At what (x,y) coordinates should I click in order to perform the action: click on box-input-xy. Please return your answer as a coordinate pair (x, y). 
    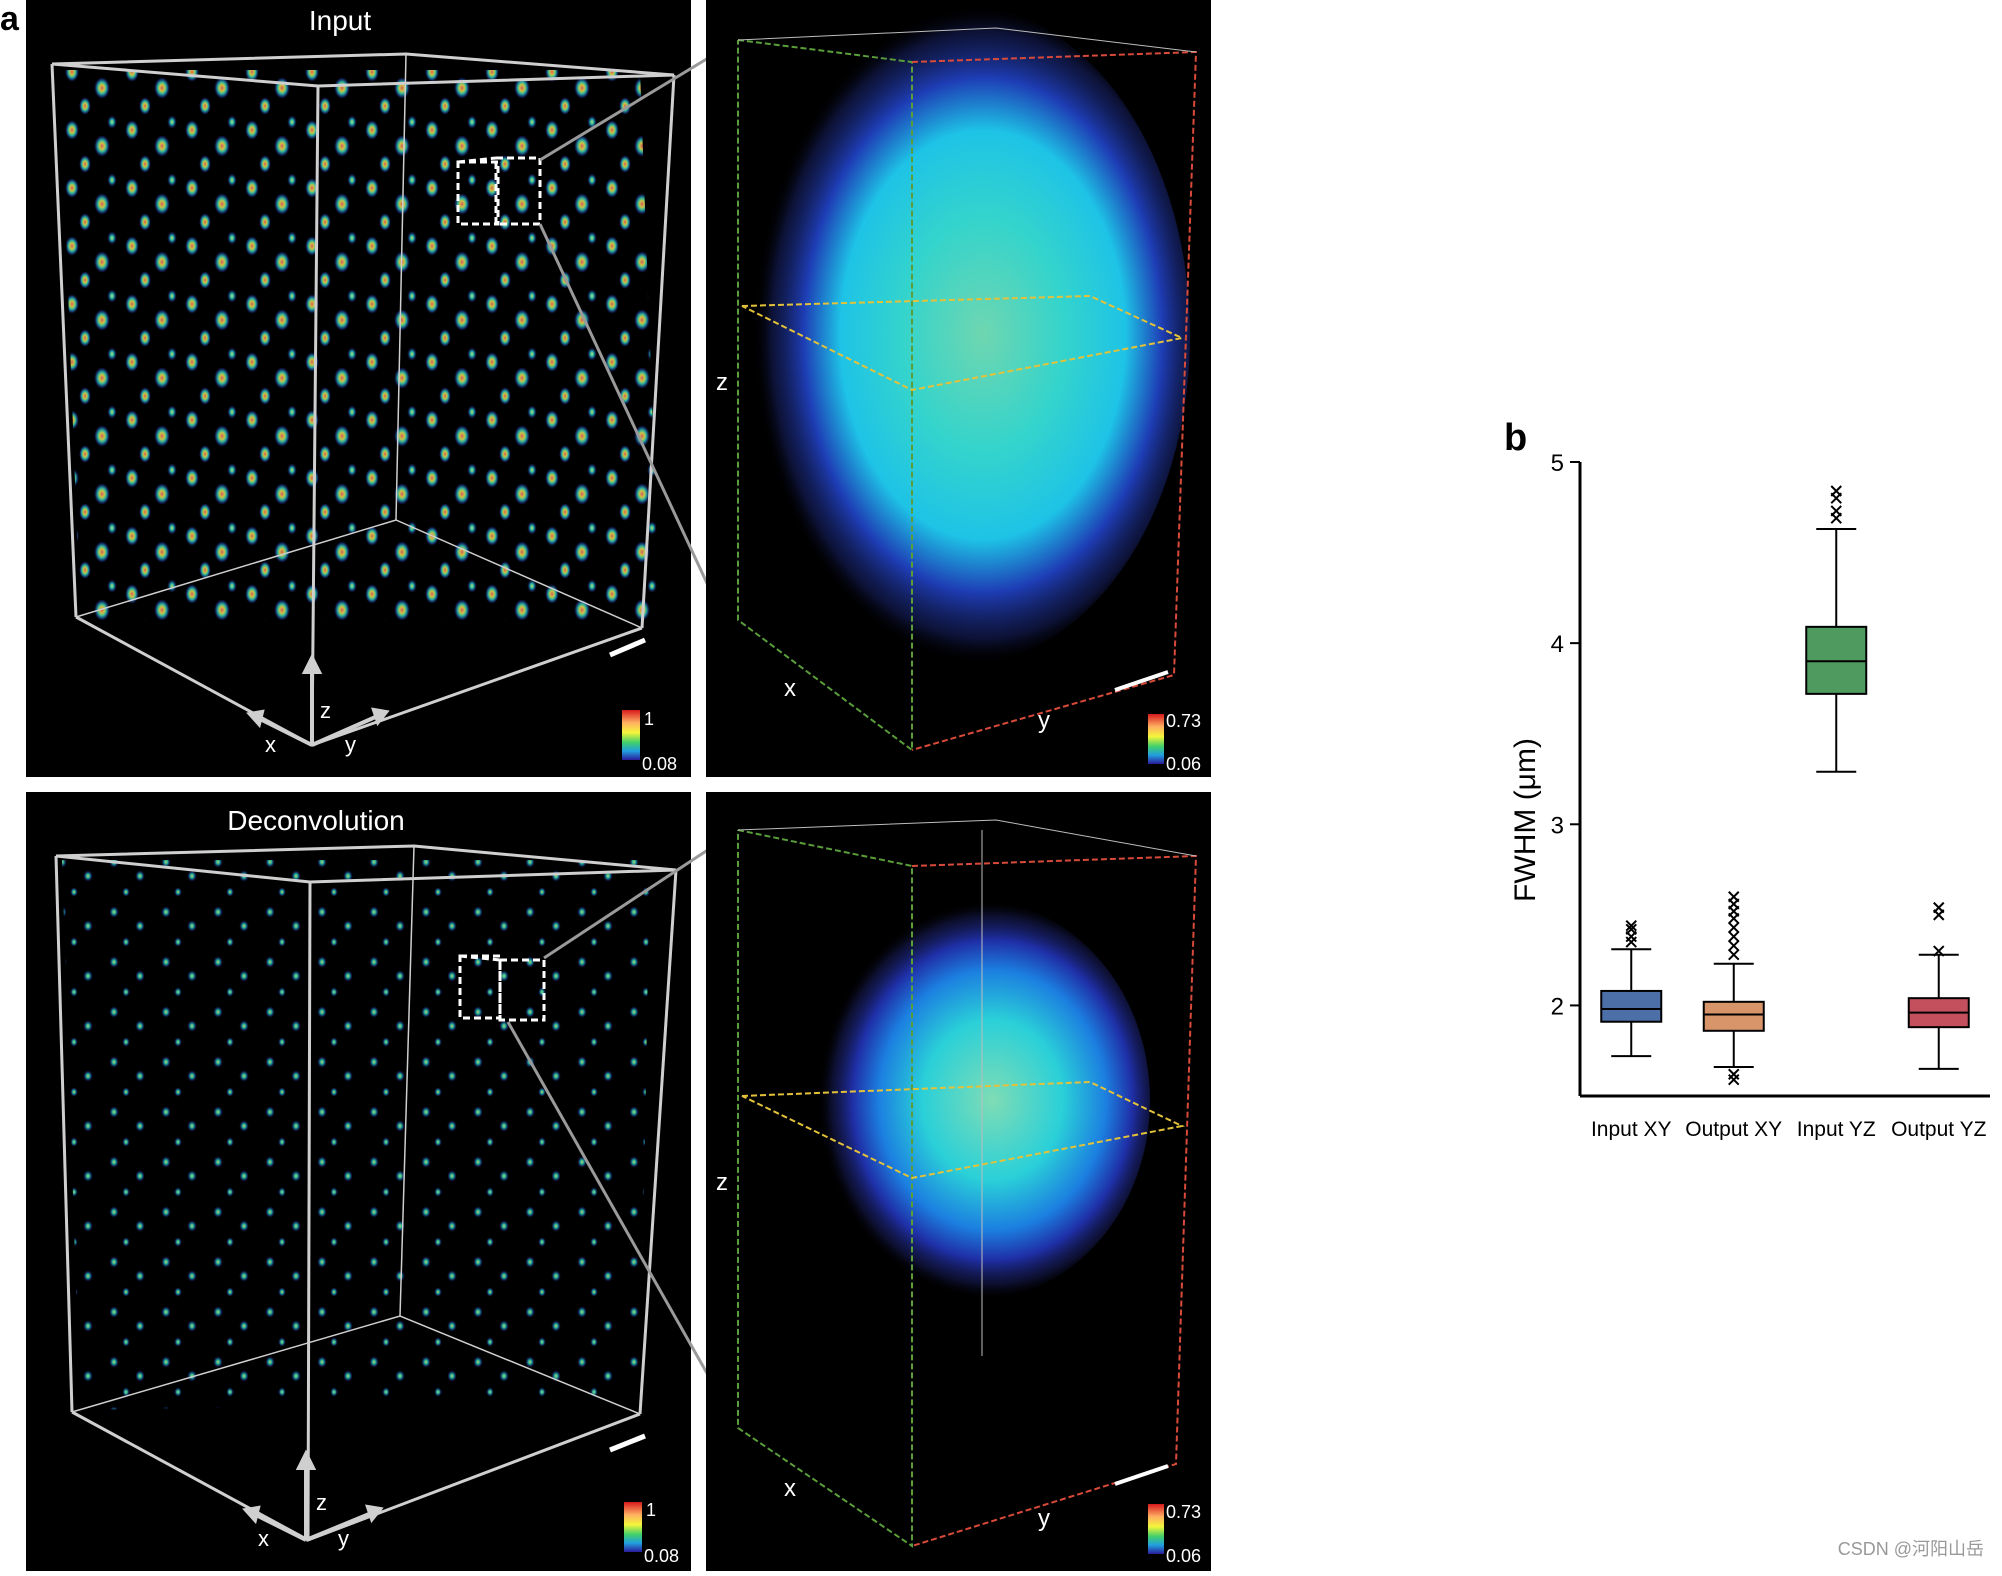
    Looking at the image, I should click on (1631, 989).